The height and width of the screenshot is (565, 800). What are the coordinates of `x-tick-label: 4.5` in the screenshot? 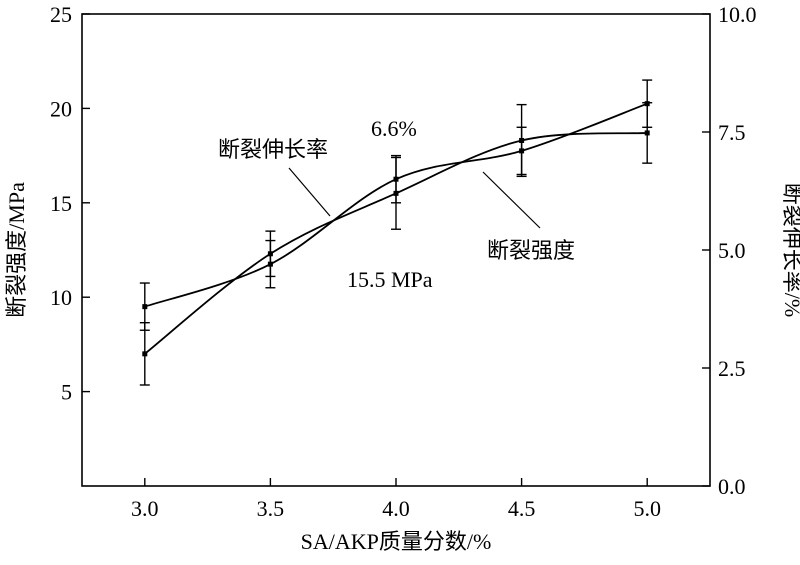 It's located at (522, 508).